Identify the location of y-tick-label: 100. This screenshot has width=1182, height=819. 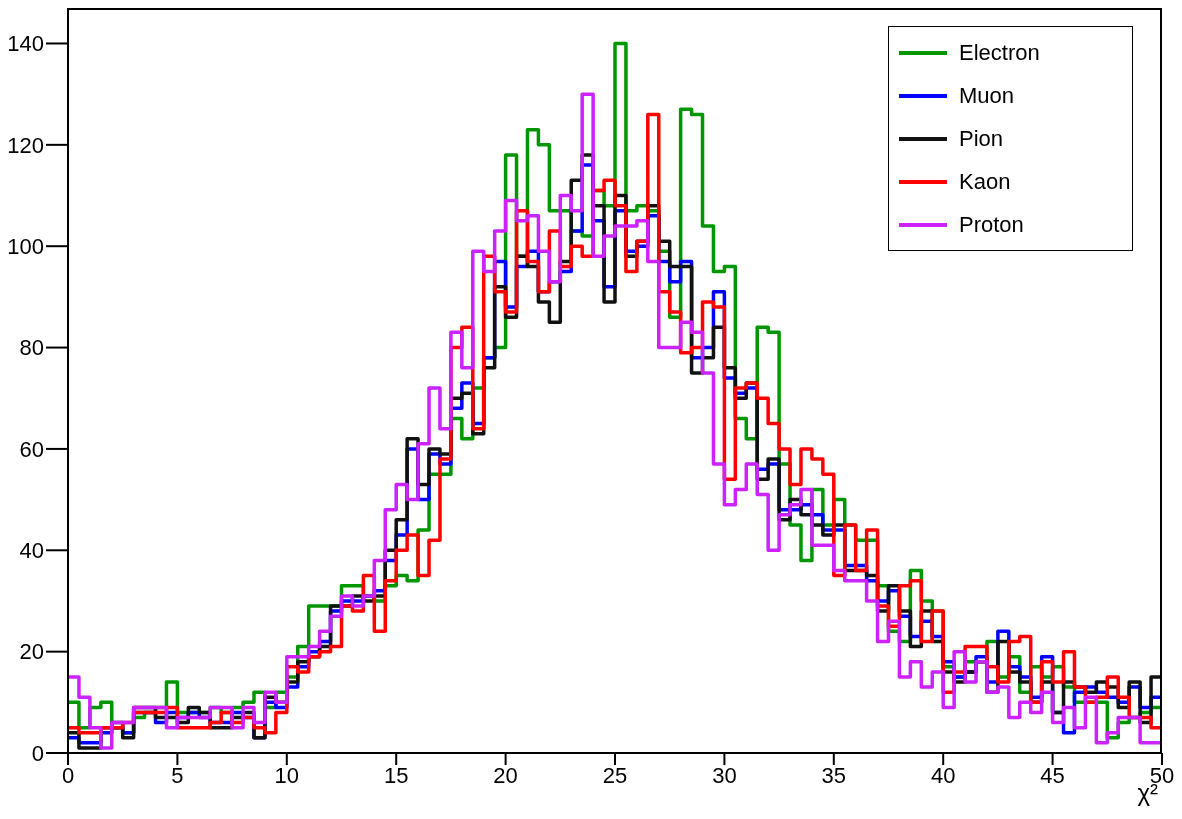
(25, 247).